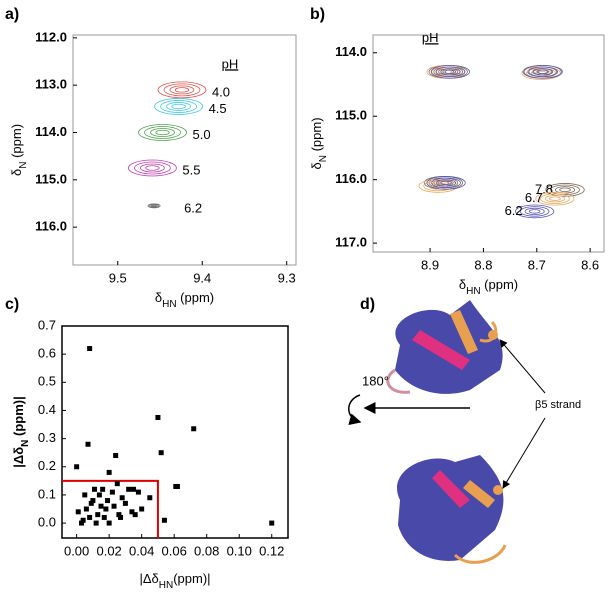 The width and height of the screenshot is (611, 601). What do you see at coordinates (118, 277) in the screenshot?
I see `x-tick-label: 9.5` at bounding box center [118, 277].